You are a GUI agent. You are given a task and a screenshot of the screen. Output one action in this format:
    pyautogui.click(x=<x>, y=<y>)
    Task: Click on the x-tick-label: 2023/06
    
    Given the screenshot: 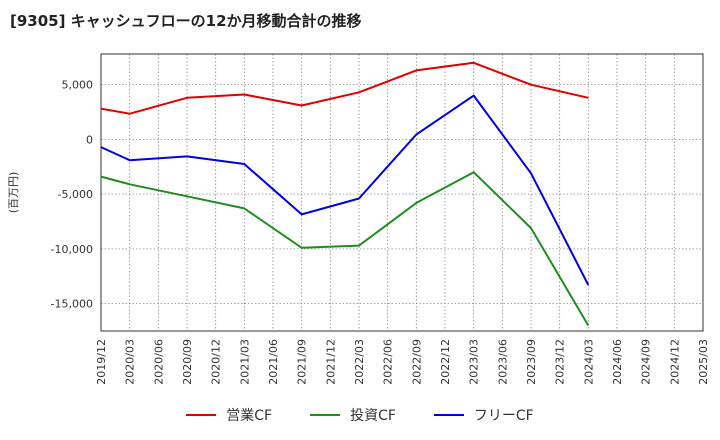 What is the action you would take?
    pyautogui.click(x=502, y=362)
    